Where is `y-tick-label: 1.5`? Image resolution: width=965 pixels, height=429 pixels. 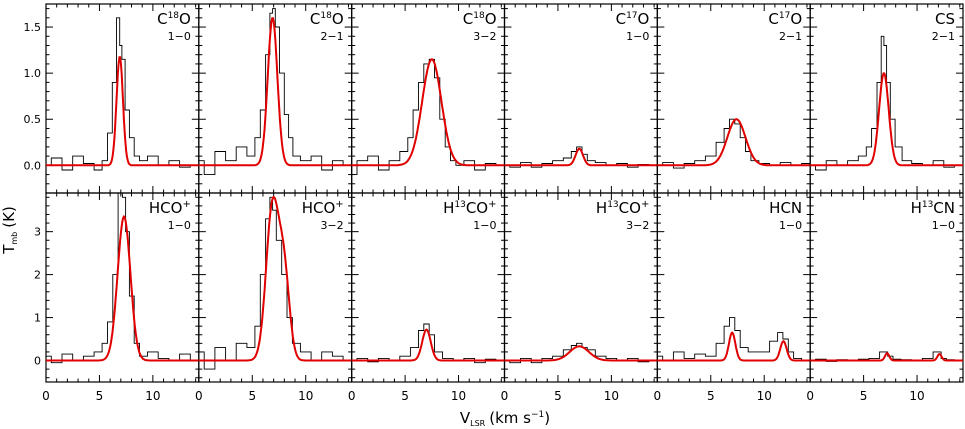 y-tick-label: 1.5 is located at coordinates (33, 27).